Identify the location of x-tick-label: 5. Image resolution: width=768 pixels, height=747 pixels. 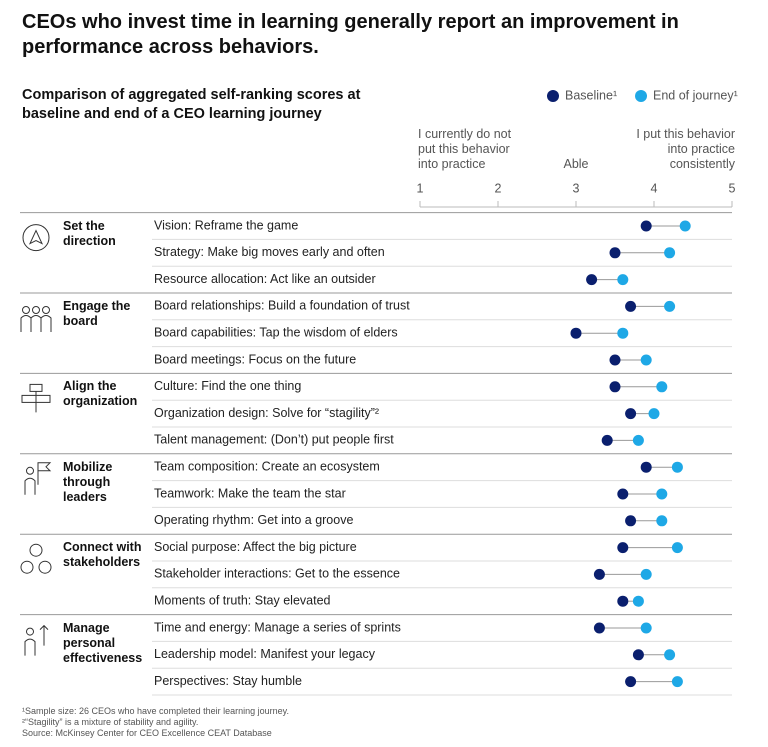
(732, 188).